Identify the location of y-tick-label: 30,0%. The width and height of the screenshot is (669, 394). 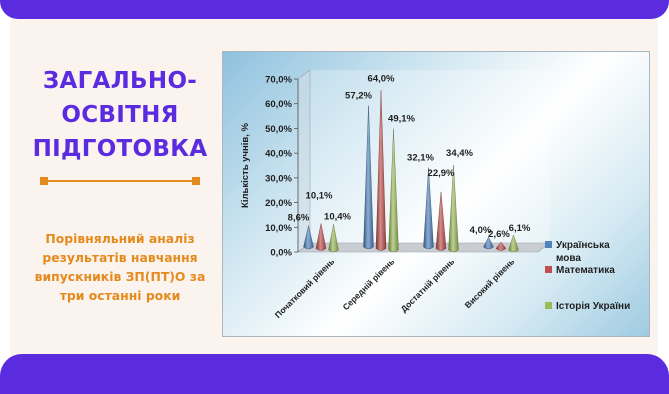
(278, 178).